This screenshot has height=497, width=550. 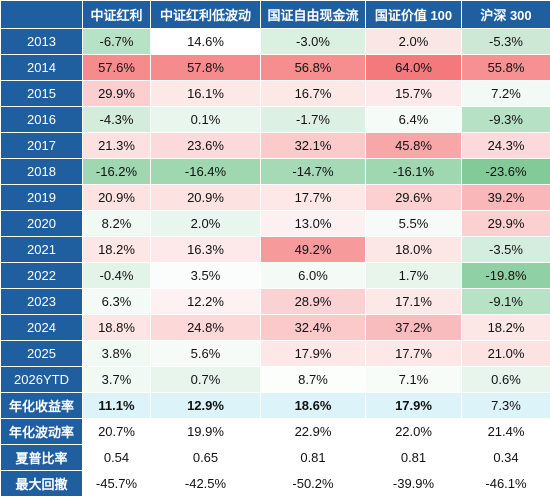 What do you see at coordinates (42, 172) in the screenshot?
I see `row-label: 2018` at bounding box center [42, 172].